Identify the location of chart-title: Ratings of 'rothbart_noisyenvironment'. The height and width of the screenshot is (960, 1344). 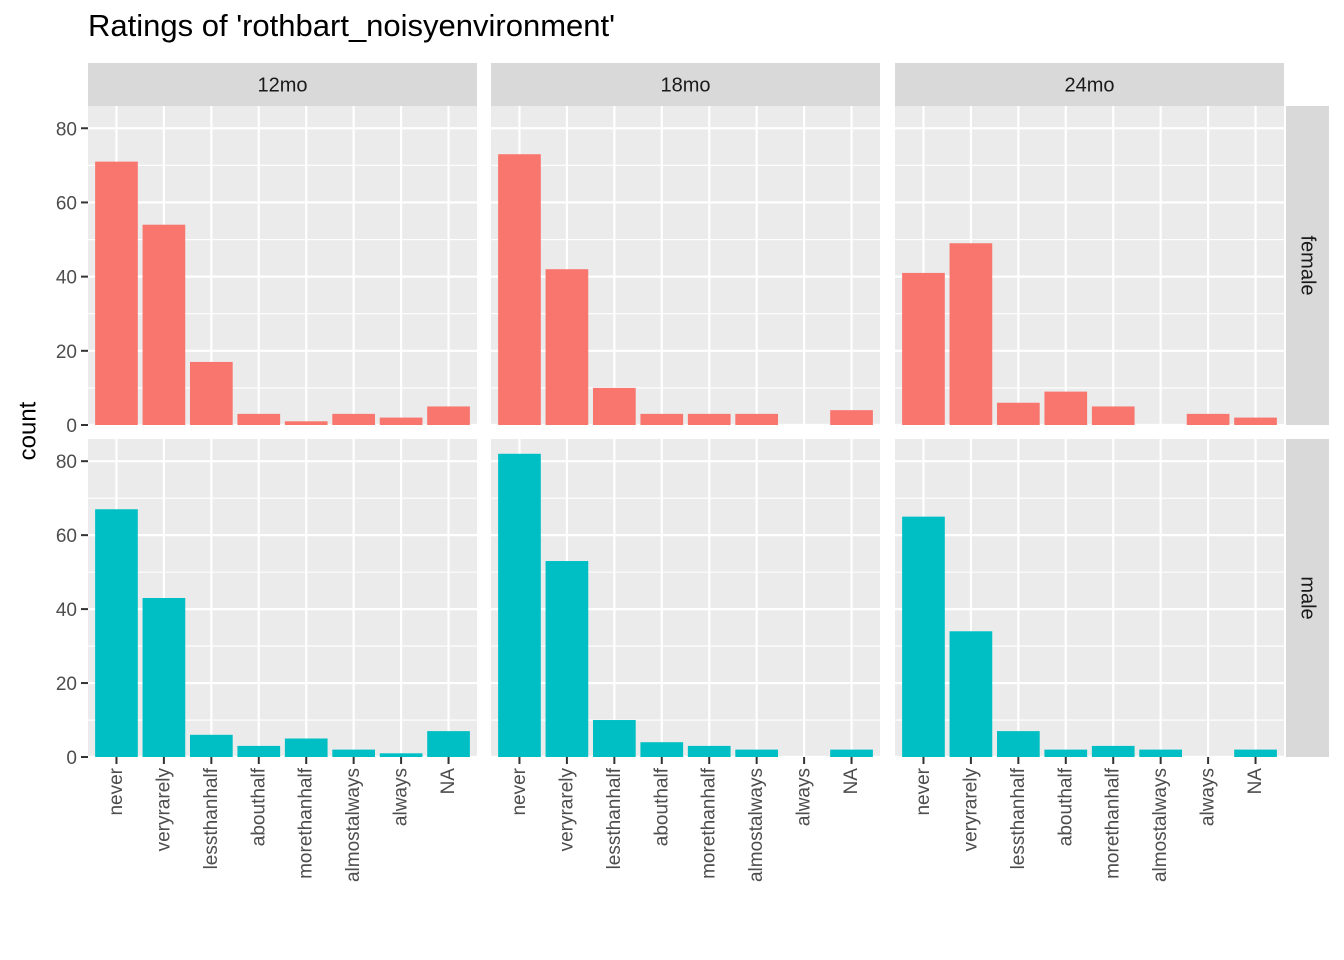
(352, 25).